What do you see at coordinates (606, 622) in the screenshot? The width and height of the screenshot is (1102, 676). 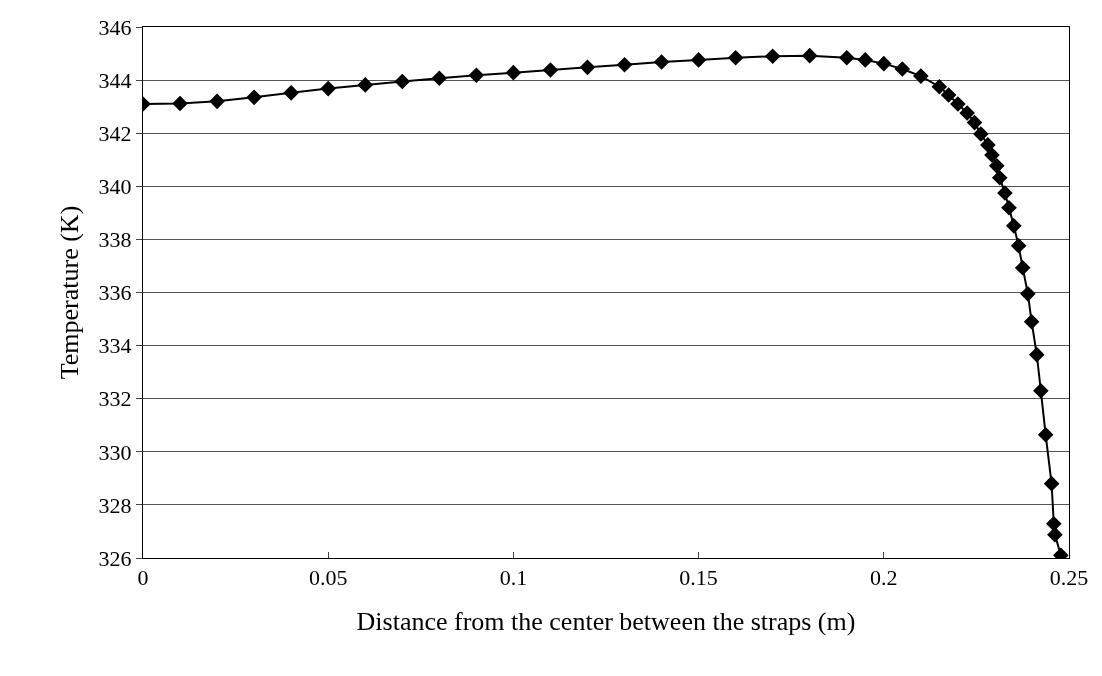 I see `x-axis-title: Distance from the center between the straps (m)` at bounding box center [606, 622].